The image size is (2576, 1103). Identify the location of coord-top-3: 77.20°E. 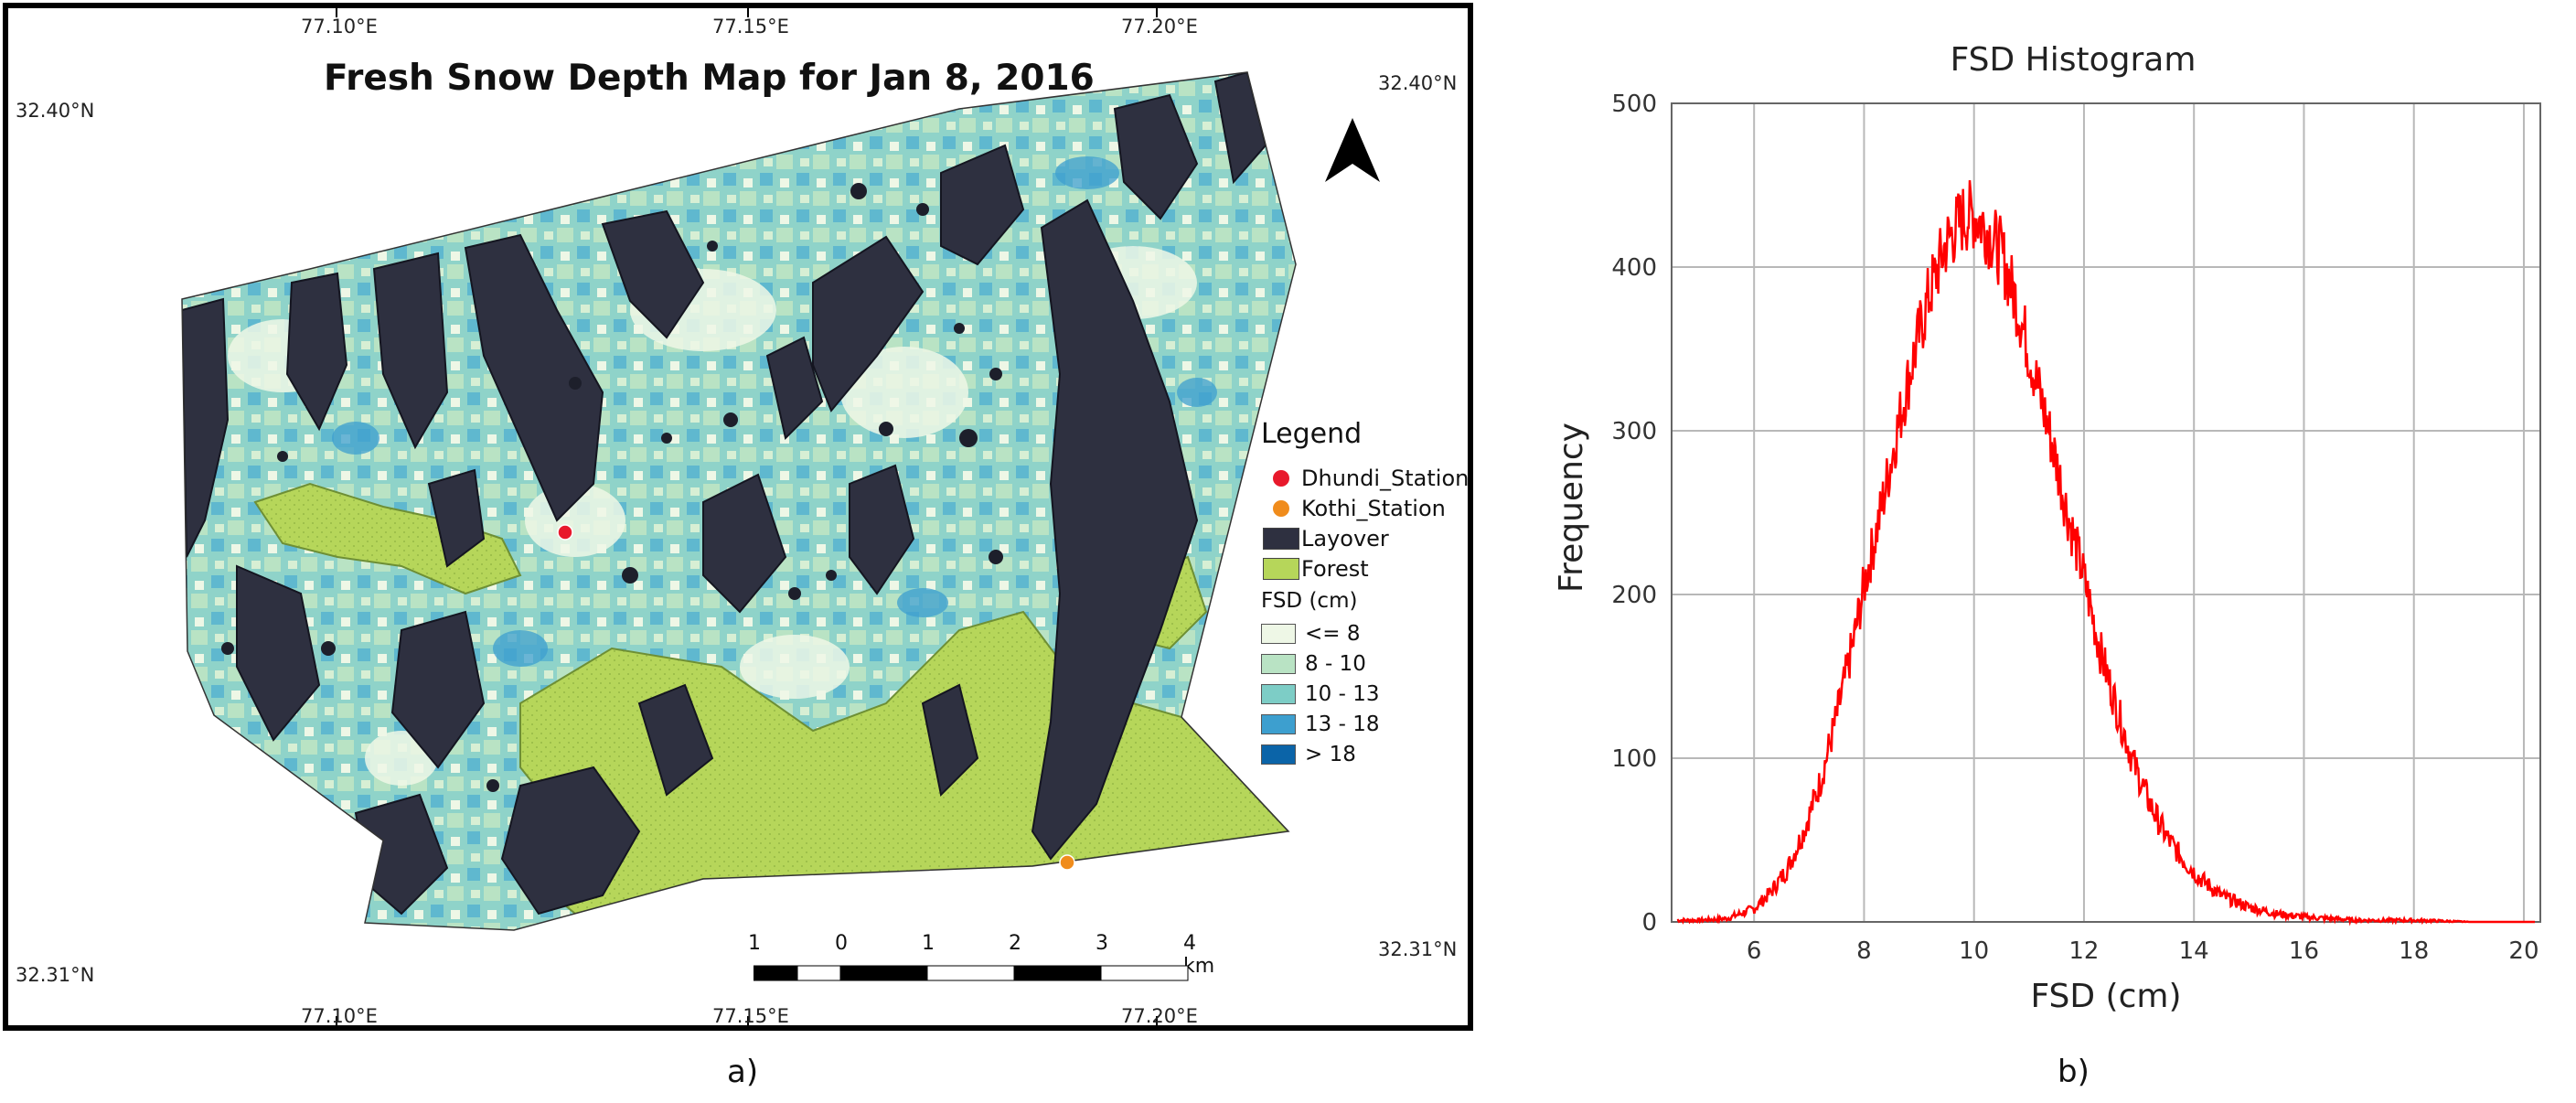
(1159, 26).